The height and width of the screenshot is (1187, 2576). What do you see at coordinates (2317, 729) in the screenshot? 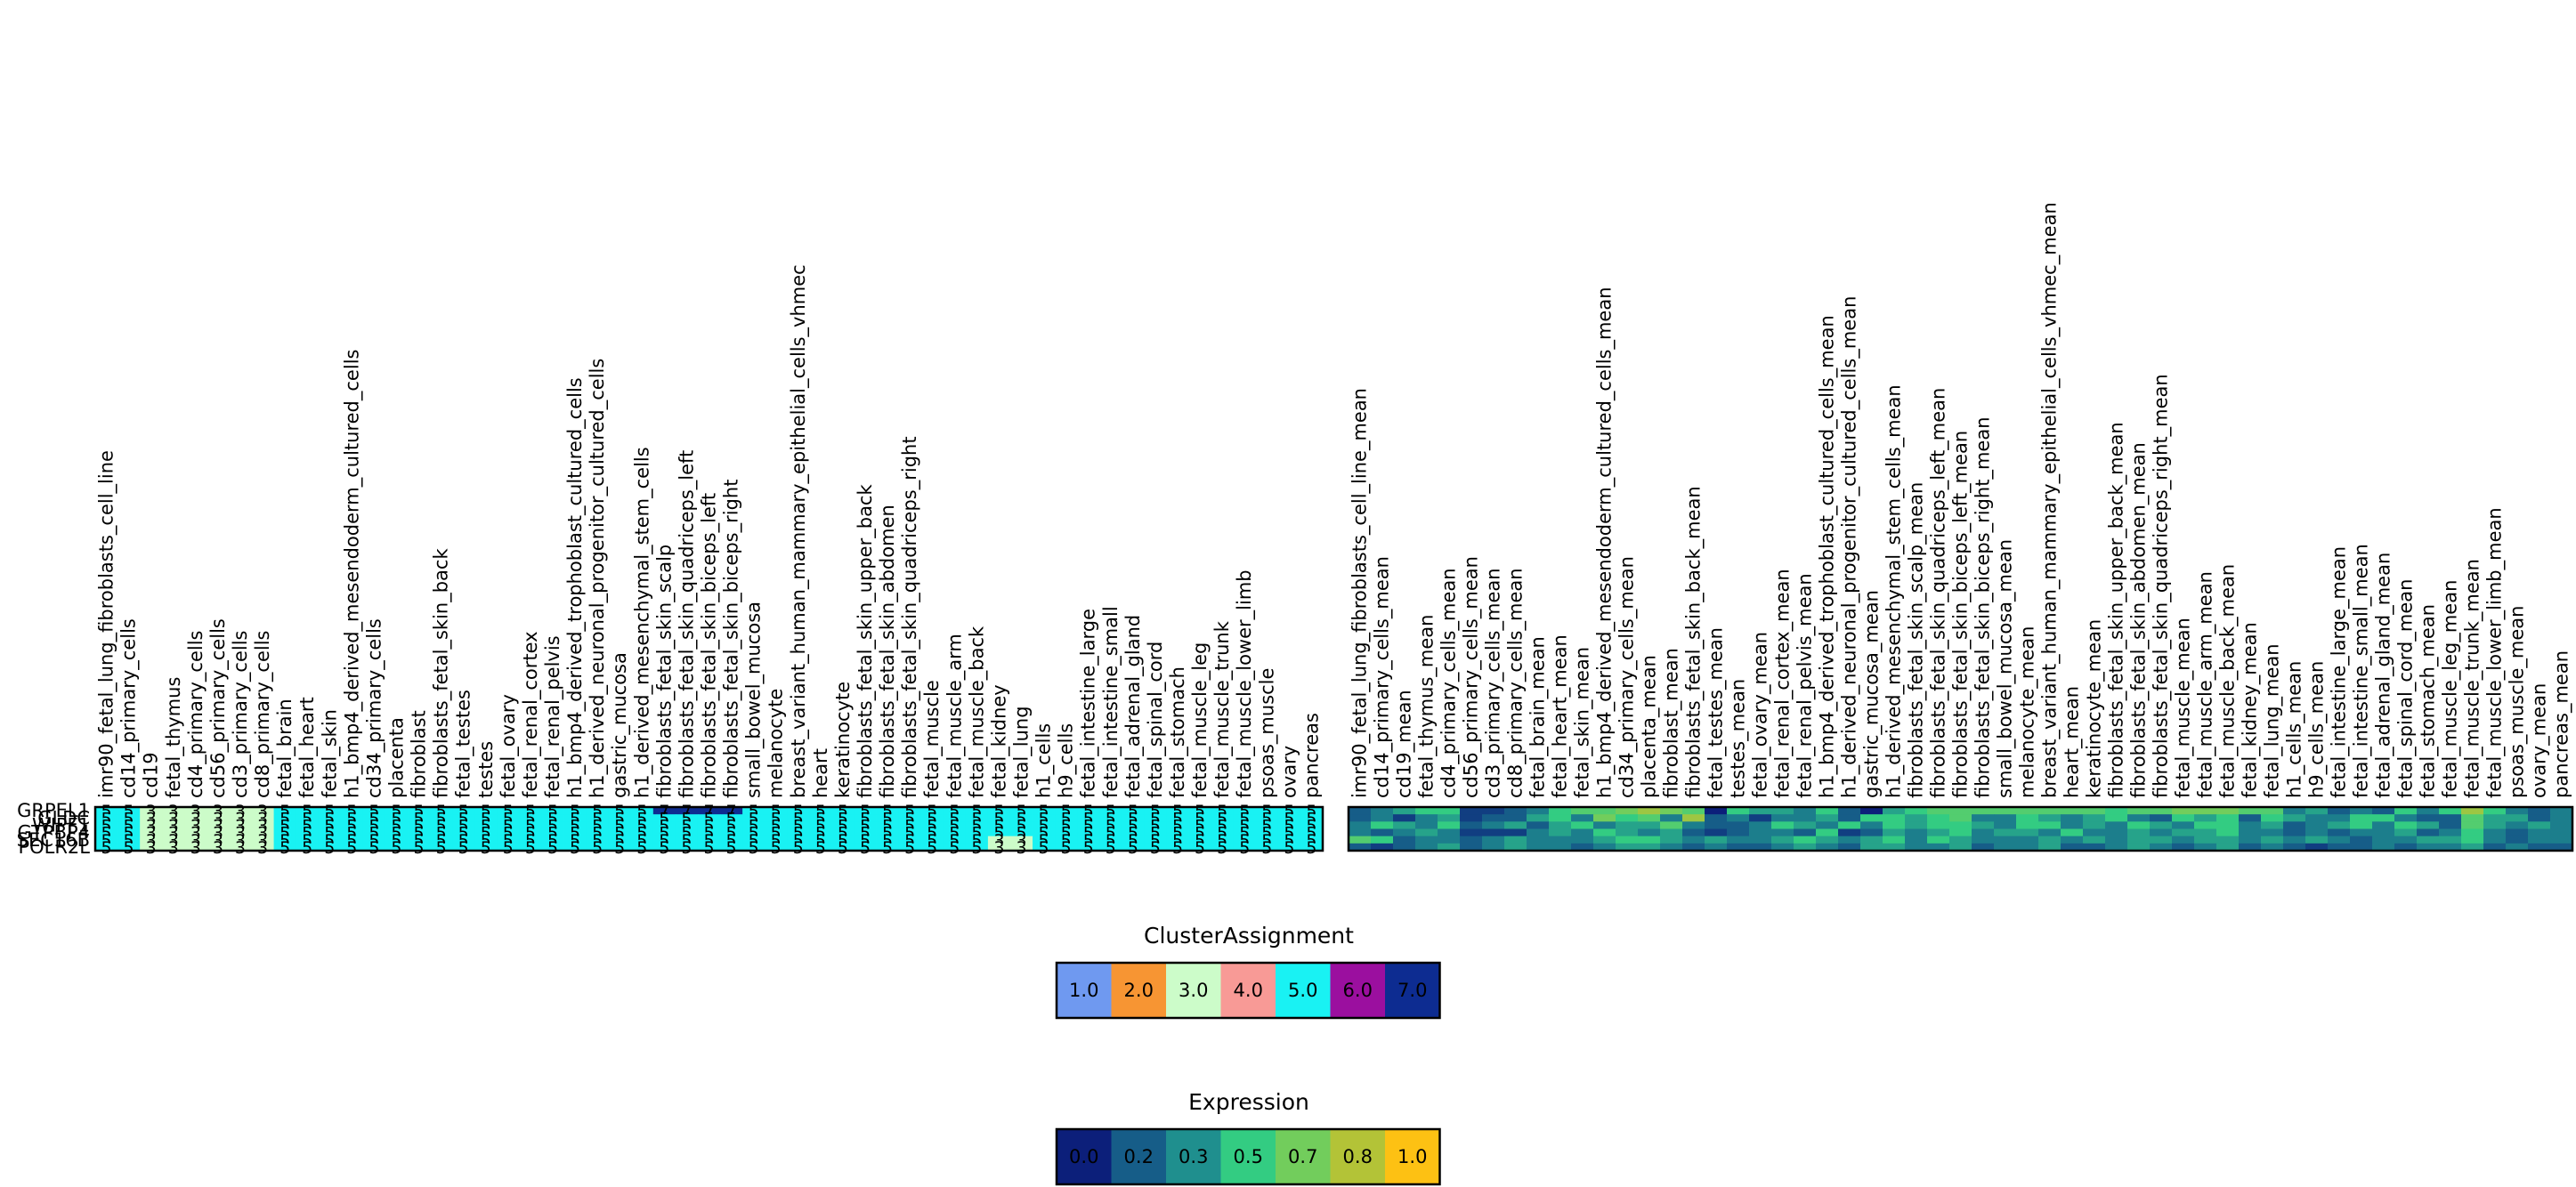
I see `column-label: h9_cells_mean` at bounding box center [2317, 729].